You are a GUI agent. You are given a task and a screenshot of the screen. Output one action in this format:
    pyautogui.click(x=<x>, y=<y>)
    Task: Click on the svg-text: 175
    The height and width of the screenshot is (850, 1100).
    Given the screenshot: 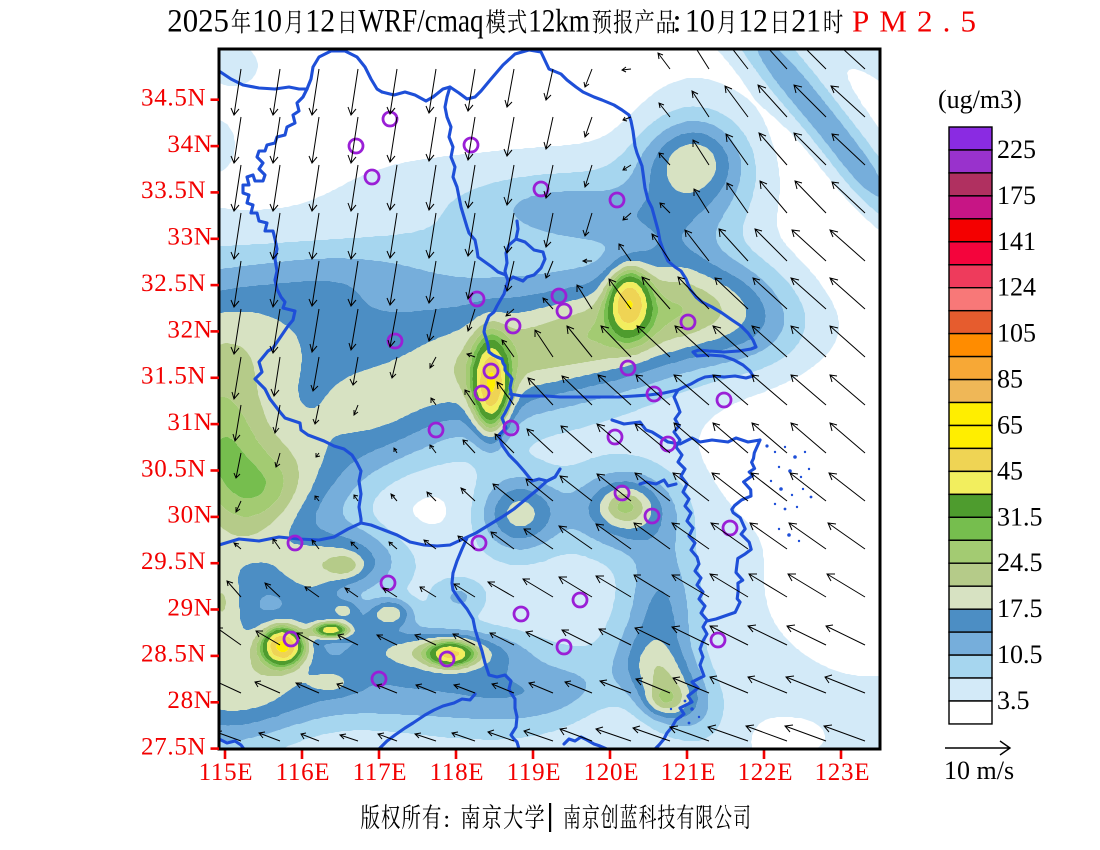 What is the action you would take?
    pyautogui.click(x=1016, y=195)
    